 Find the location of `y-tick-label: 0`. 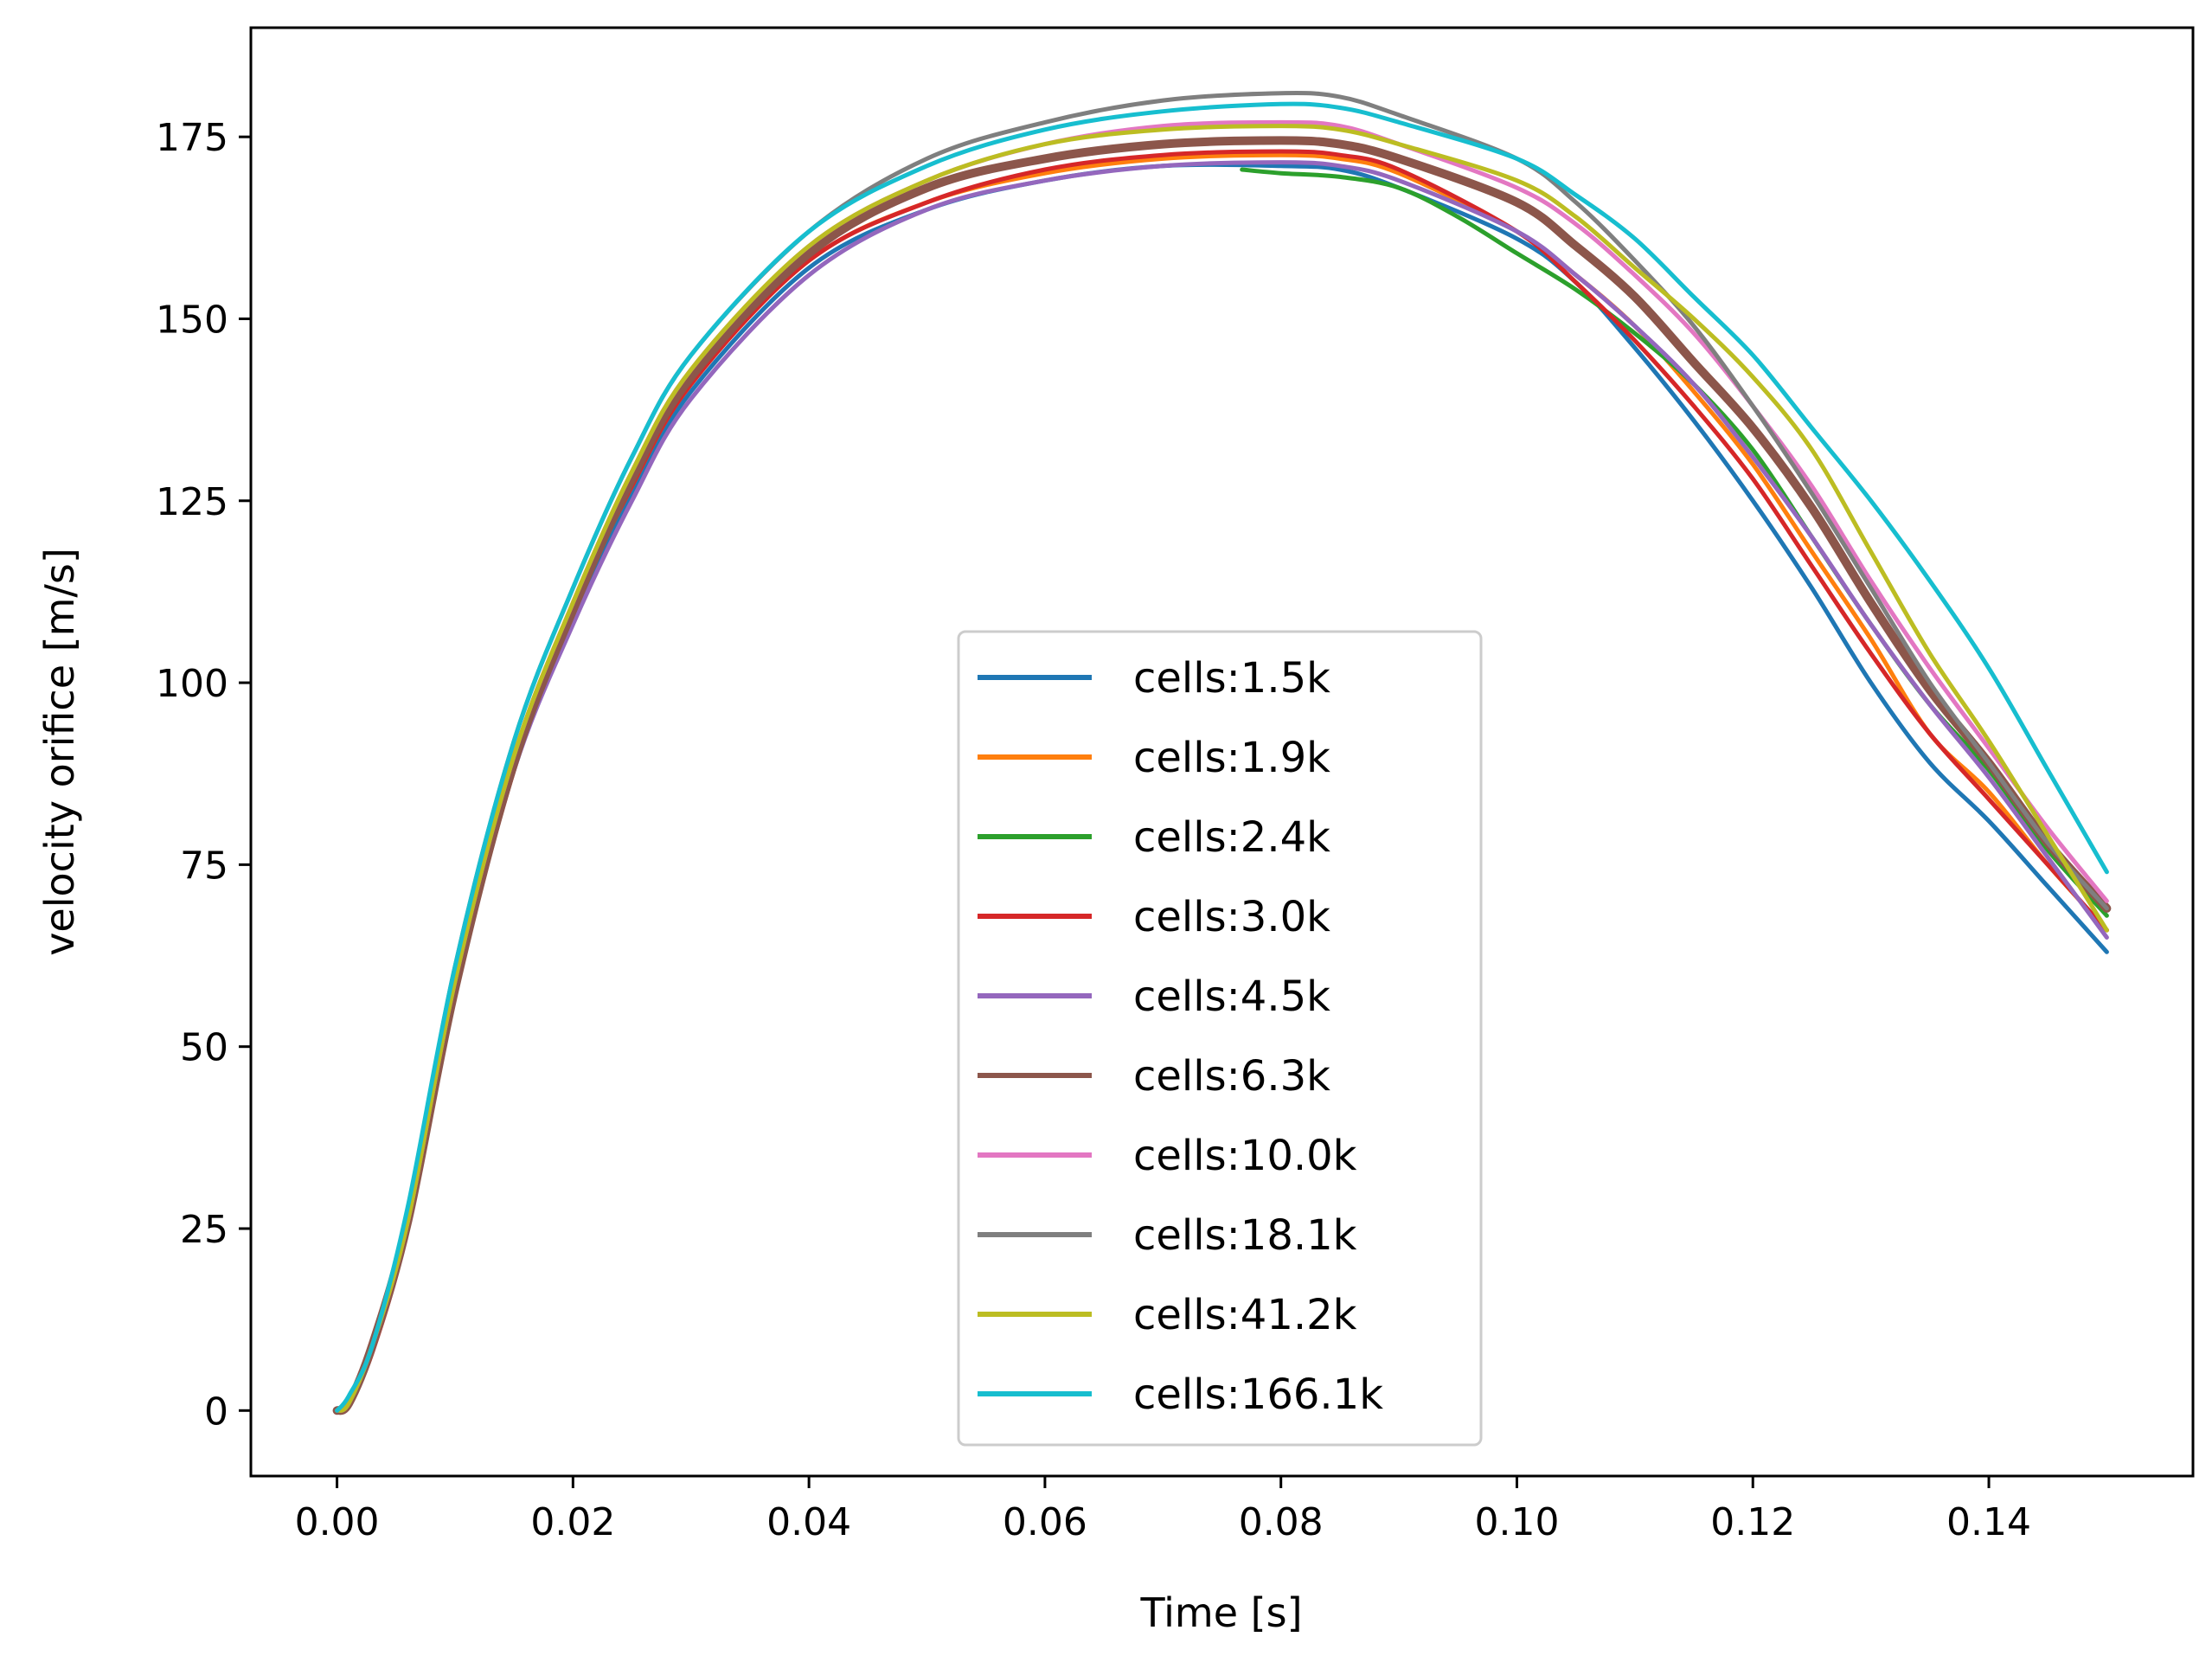

y-tick-label: 0 is located at coordinates (216, 1412).